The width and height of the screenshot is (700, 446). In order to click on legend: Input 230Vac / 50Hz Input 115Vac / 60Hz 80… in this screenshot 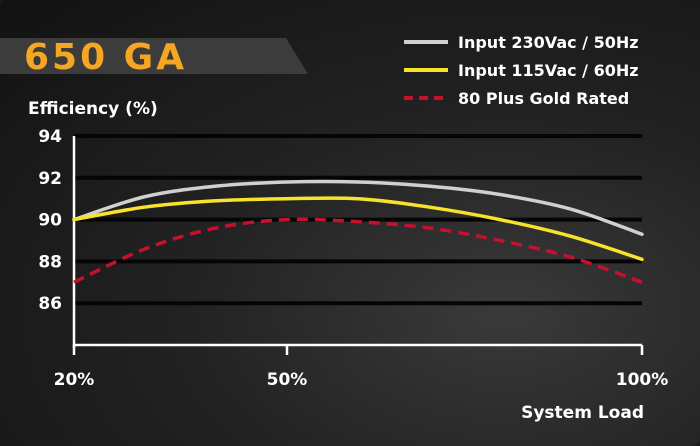, I will do `click(521, 70)`.